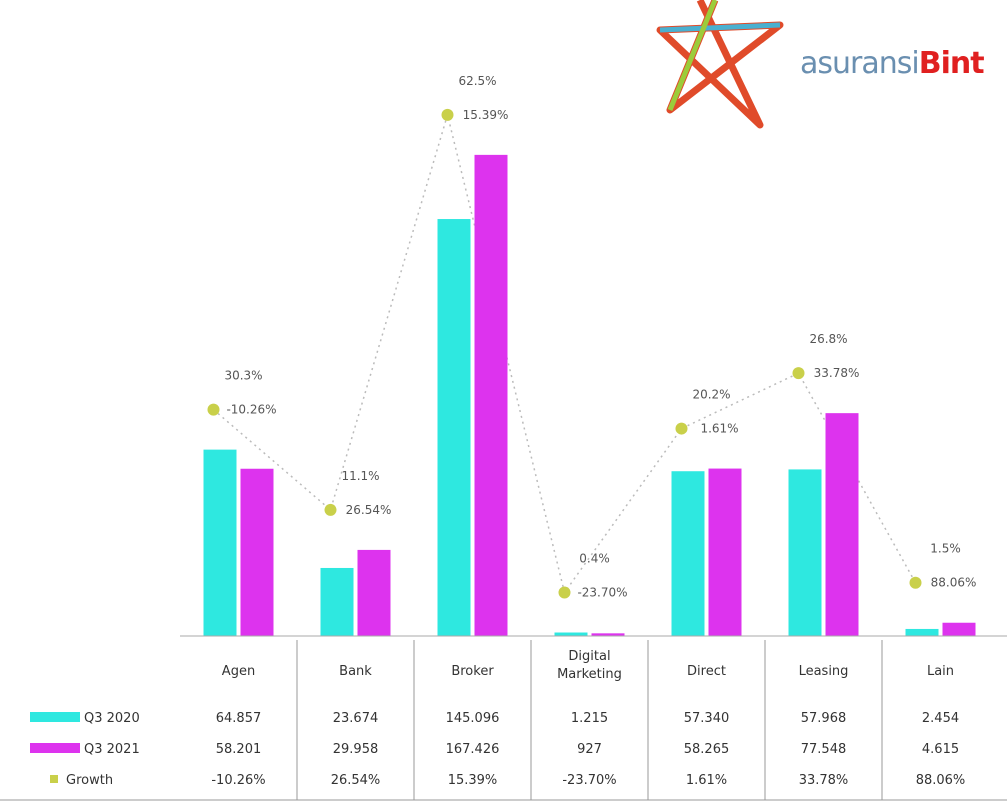 The width and height of the screenshot is (1007, 802). Describe the element at coordinates (473, 749) in the screenshot. I see `table-cell-q3-2021-broker: 167.426` at that location.